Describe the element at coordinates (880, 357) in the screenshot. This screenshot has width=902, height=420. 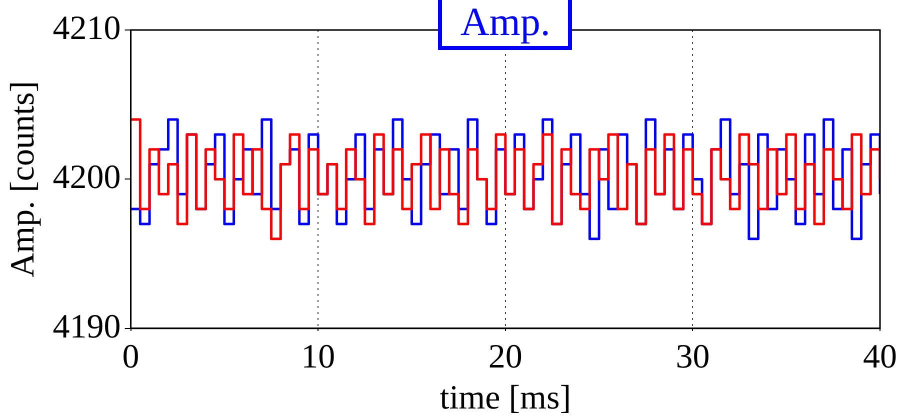
I see `x-tick-label: 40` at that location.